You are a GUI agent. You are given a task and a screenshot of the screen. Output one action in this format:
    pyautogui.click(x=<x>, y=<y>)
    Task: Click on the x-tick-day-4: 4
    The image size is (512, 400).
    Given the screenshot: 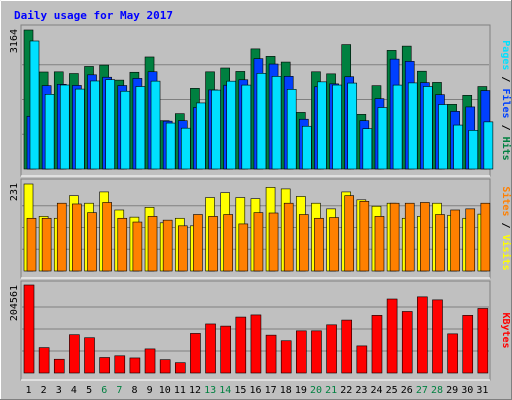 What is the action you would take?
    pyautogui.click(x=74, y=390)
    